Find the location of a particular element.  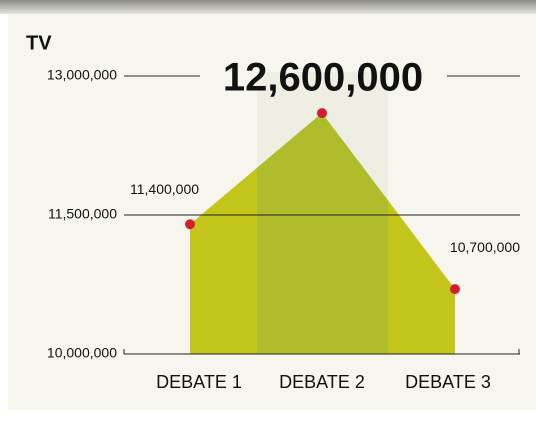

value-label: 10,700,000 is located at coordinates (485, 247).